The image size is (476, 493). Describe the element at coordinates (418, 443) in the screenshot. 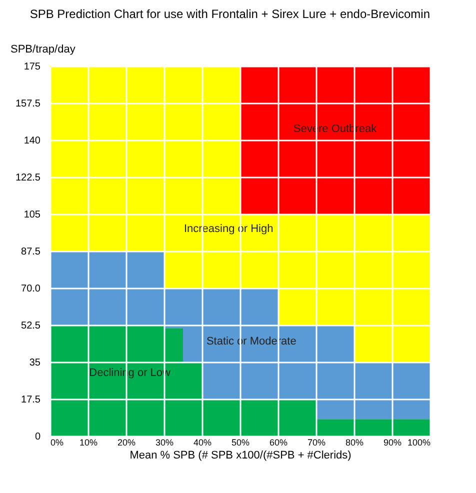

I see `x-tick-label: 100%` at that location.